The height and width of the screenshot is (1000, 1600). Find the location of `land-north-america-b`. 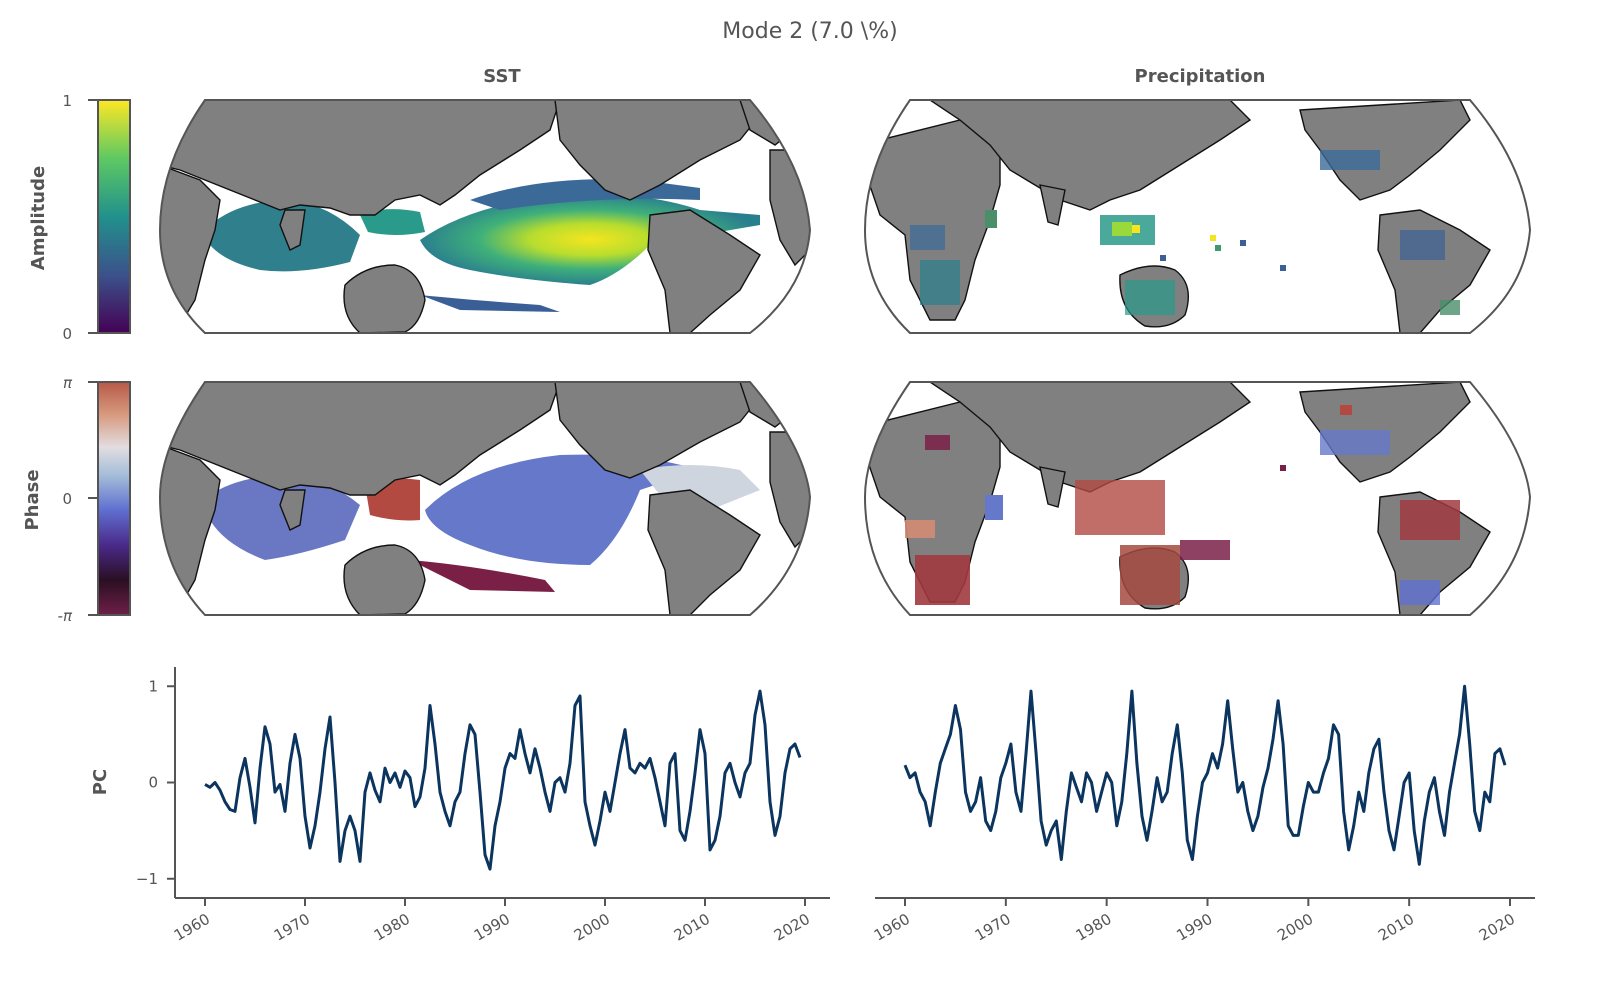

land-north-america-b is located at coordinates (1385, 150).